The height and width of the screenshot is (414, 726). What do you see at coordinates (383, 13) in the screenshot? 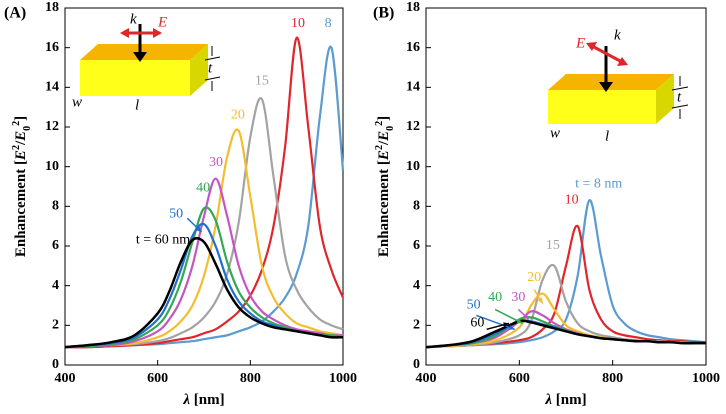
I see `panel-label: (B)` at bounding box center [383, 13].